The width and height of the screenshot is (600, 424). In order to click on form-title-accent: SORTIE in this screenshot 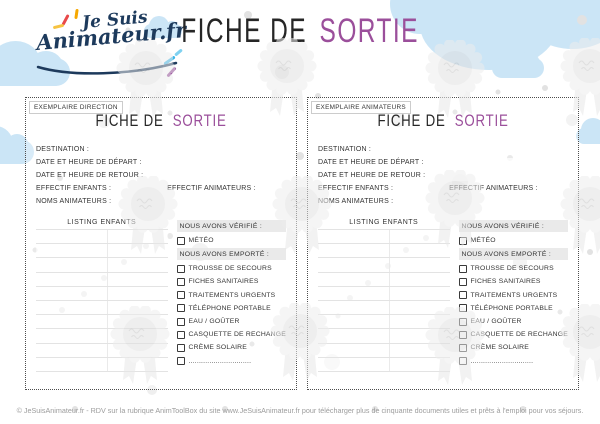, I will do `click(199, 120)`.